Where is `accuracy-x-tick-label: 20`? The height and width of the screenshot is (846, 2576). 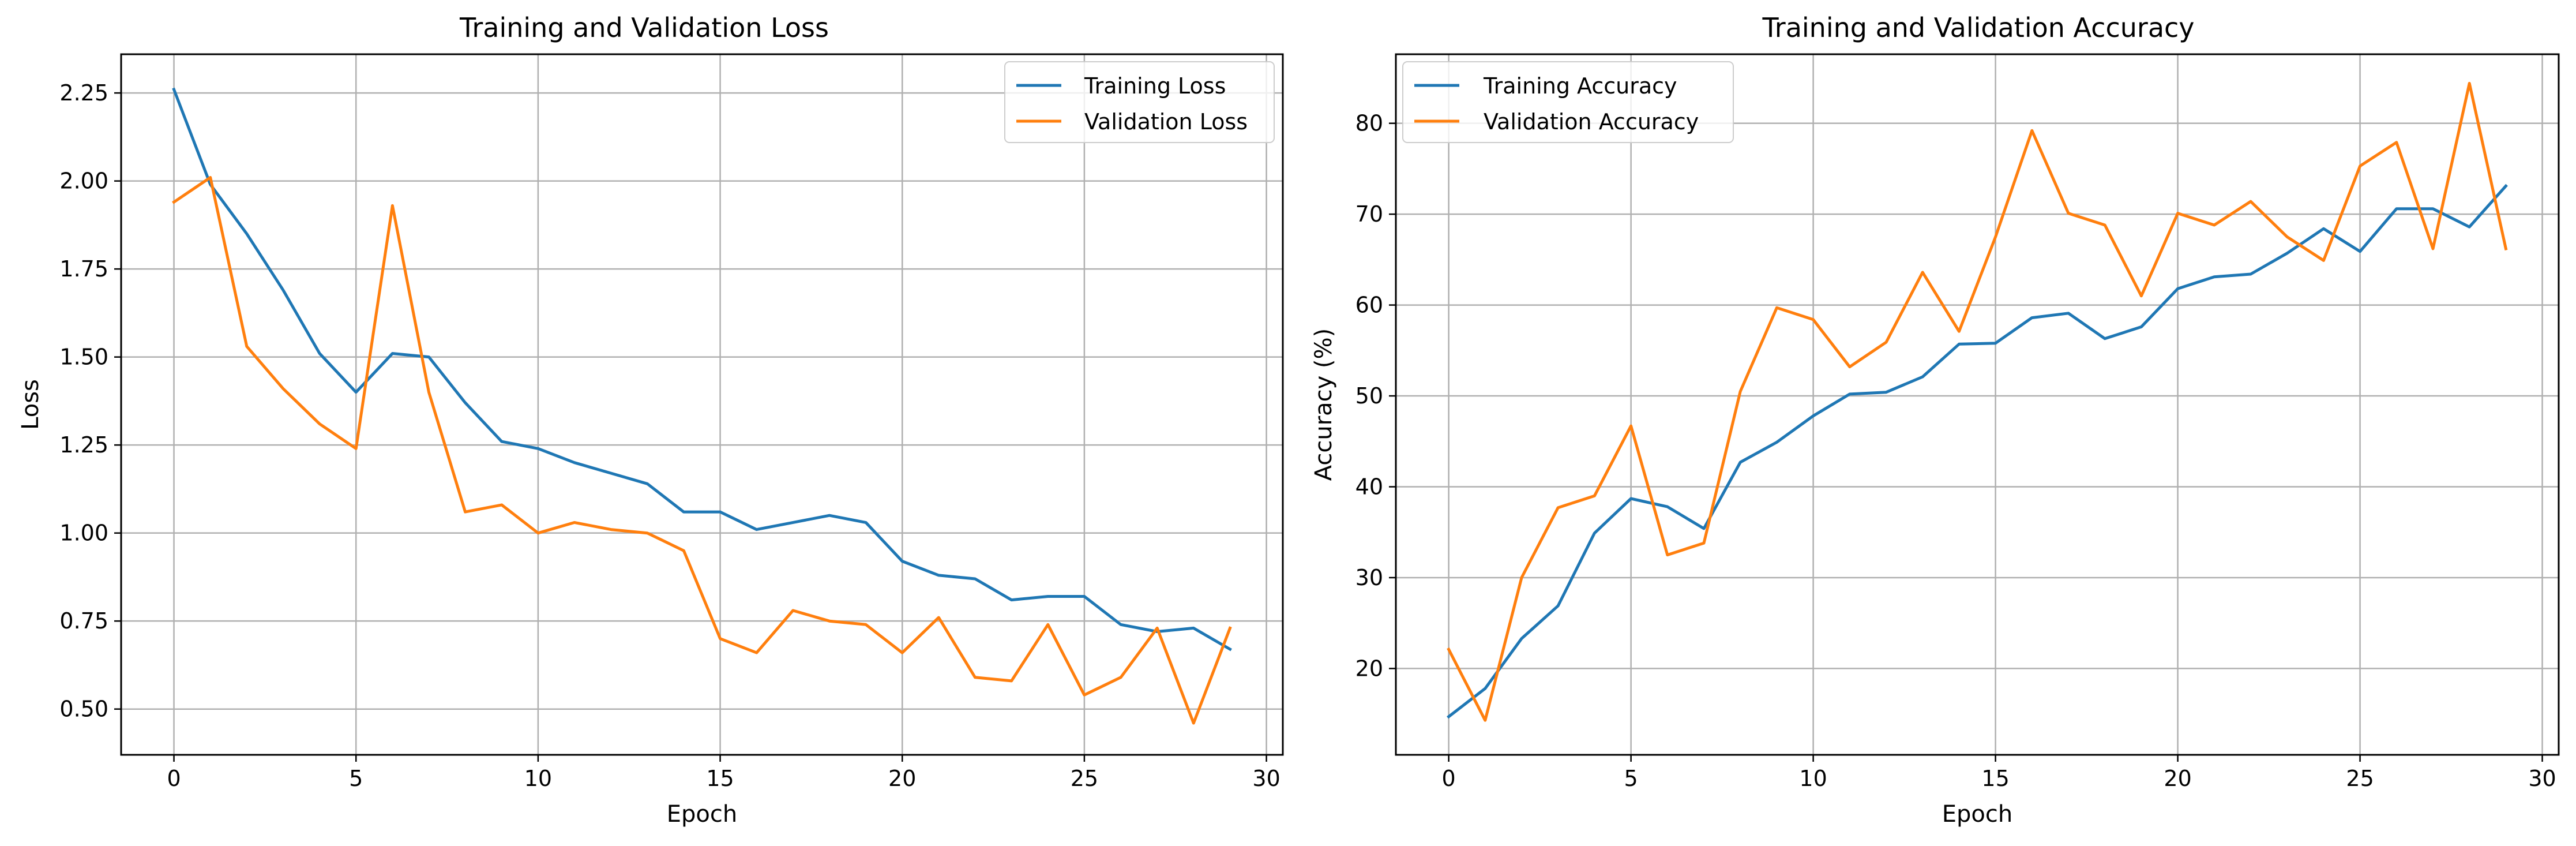
accuracy-x-tick-label: 20 is located at coordinates (2177, 778).